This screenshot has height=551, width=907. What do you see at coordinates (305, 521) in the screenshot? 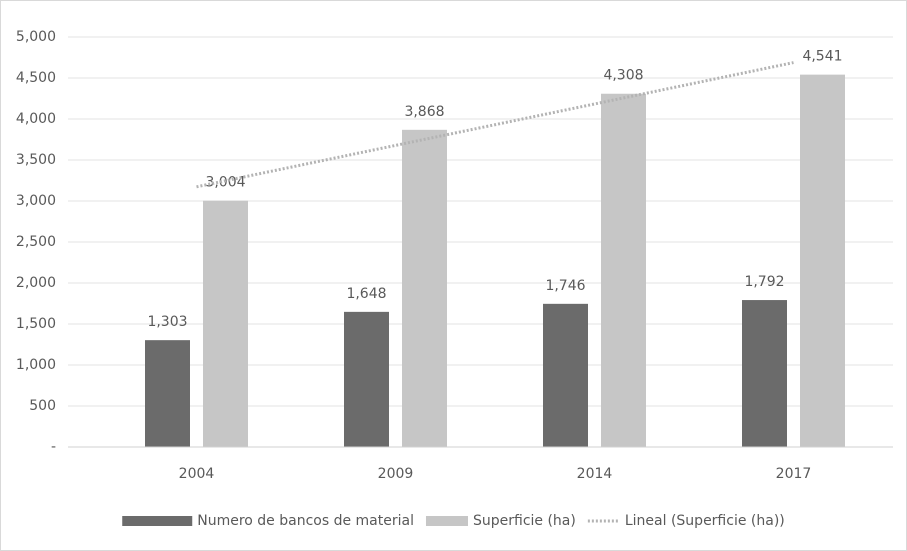
I see `legend-label: Numero de bancos de material` at bounding box center [305, 521].